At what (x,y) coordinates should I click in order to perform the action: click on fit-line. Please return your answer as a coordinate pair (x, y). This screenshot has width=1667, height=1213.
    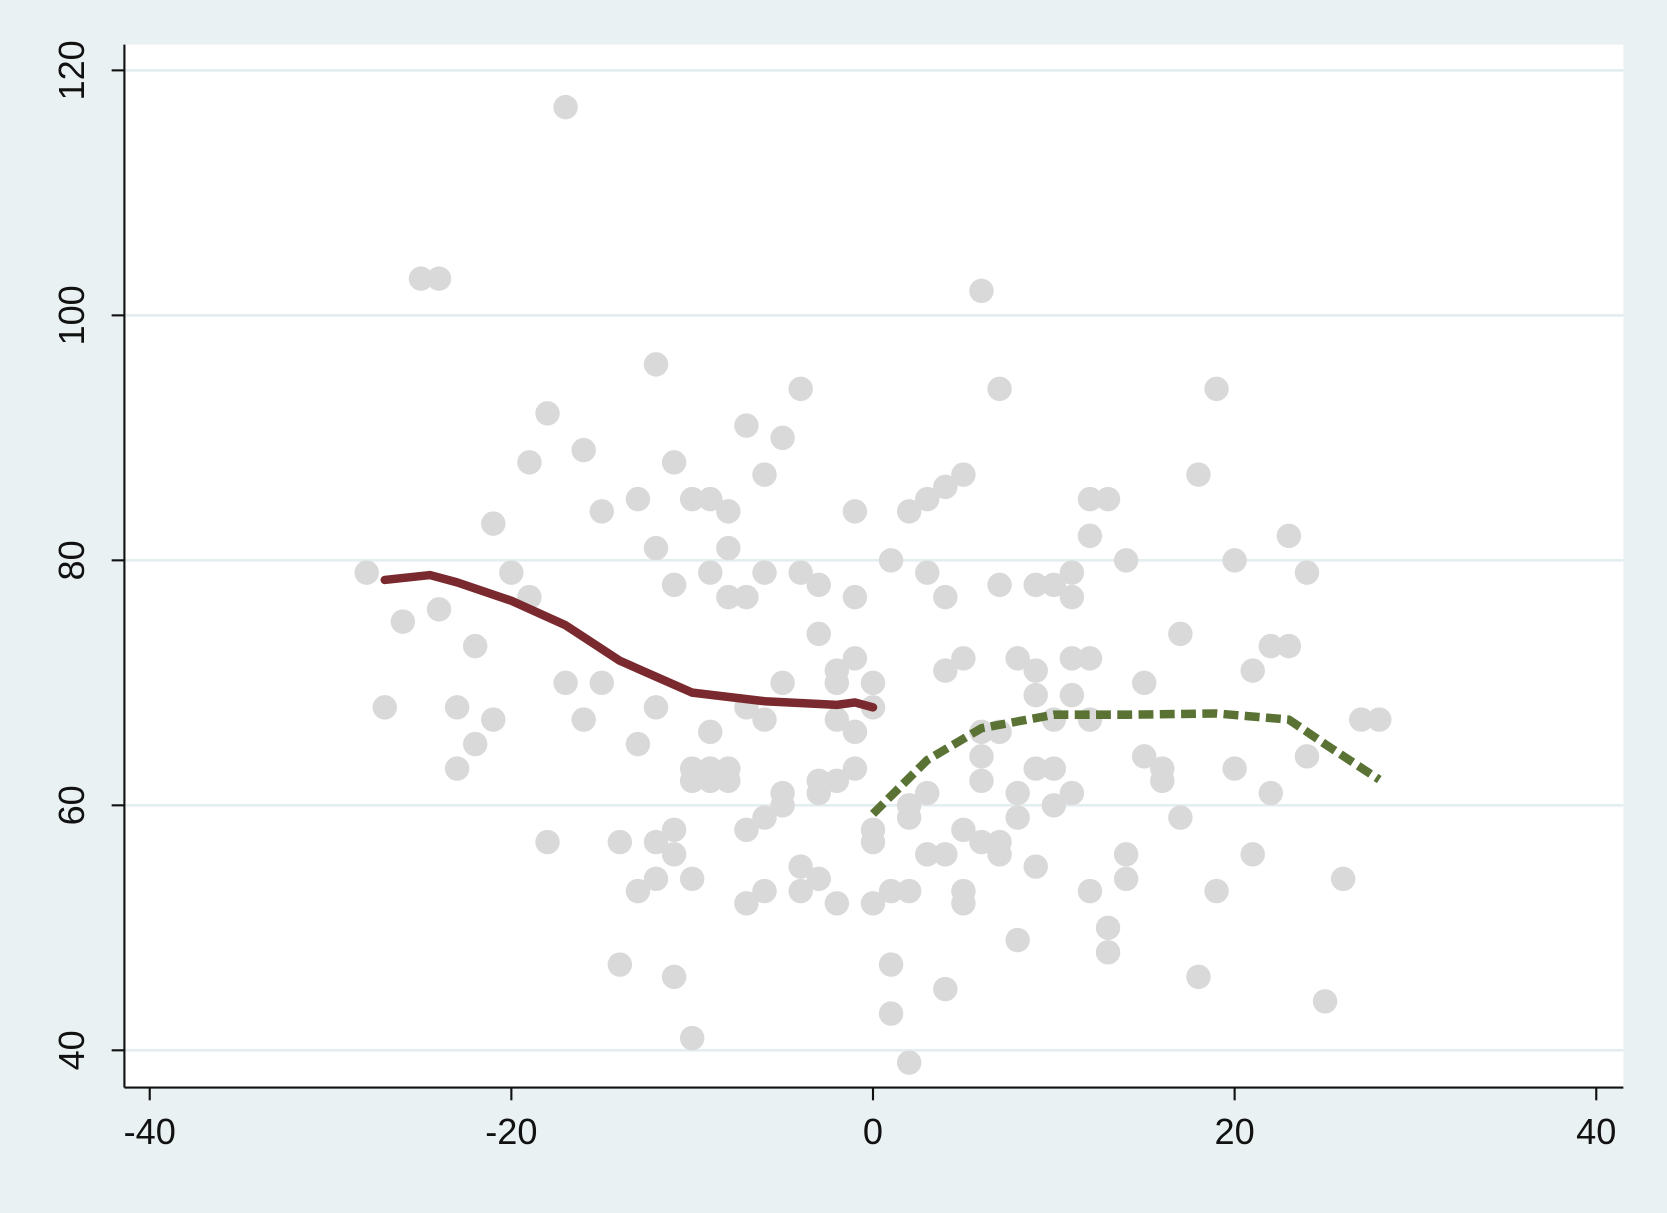
    Looking at the image, I should click on (629, 641).